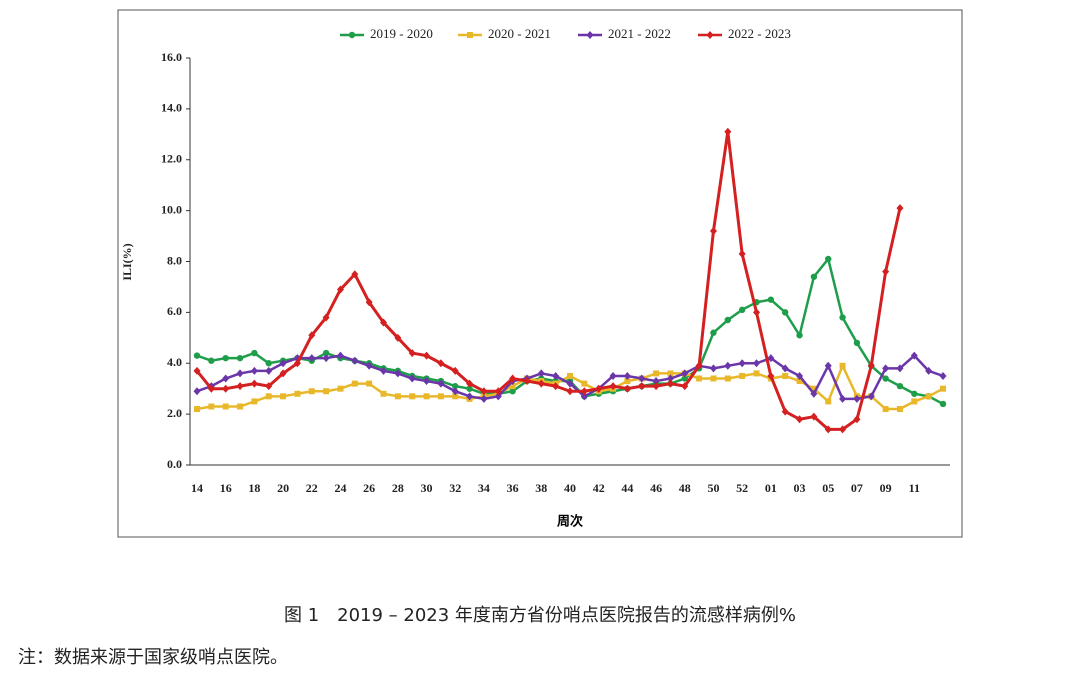  What do you see at coordinates (828, 488) in the screenshot?
I see `x-tick-label: 05` at bounding box center [828, 488].